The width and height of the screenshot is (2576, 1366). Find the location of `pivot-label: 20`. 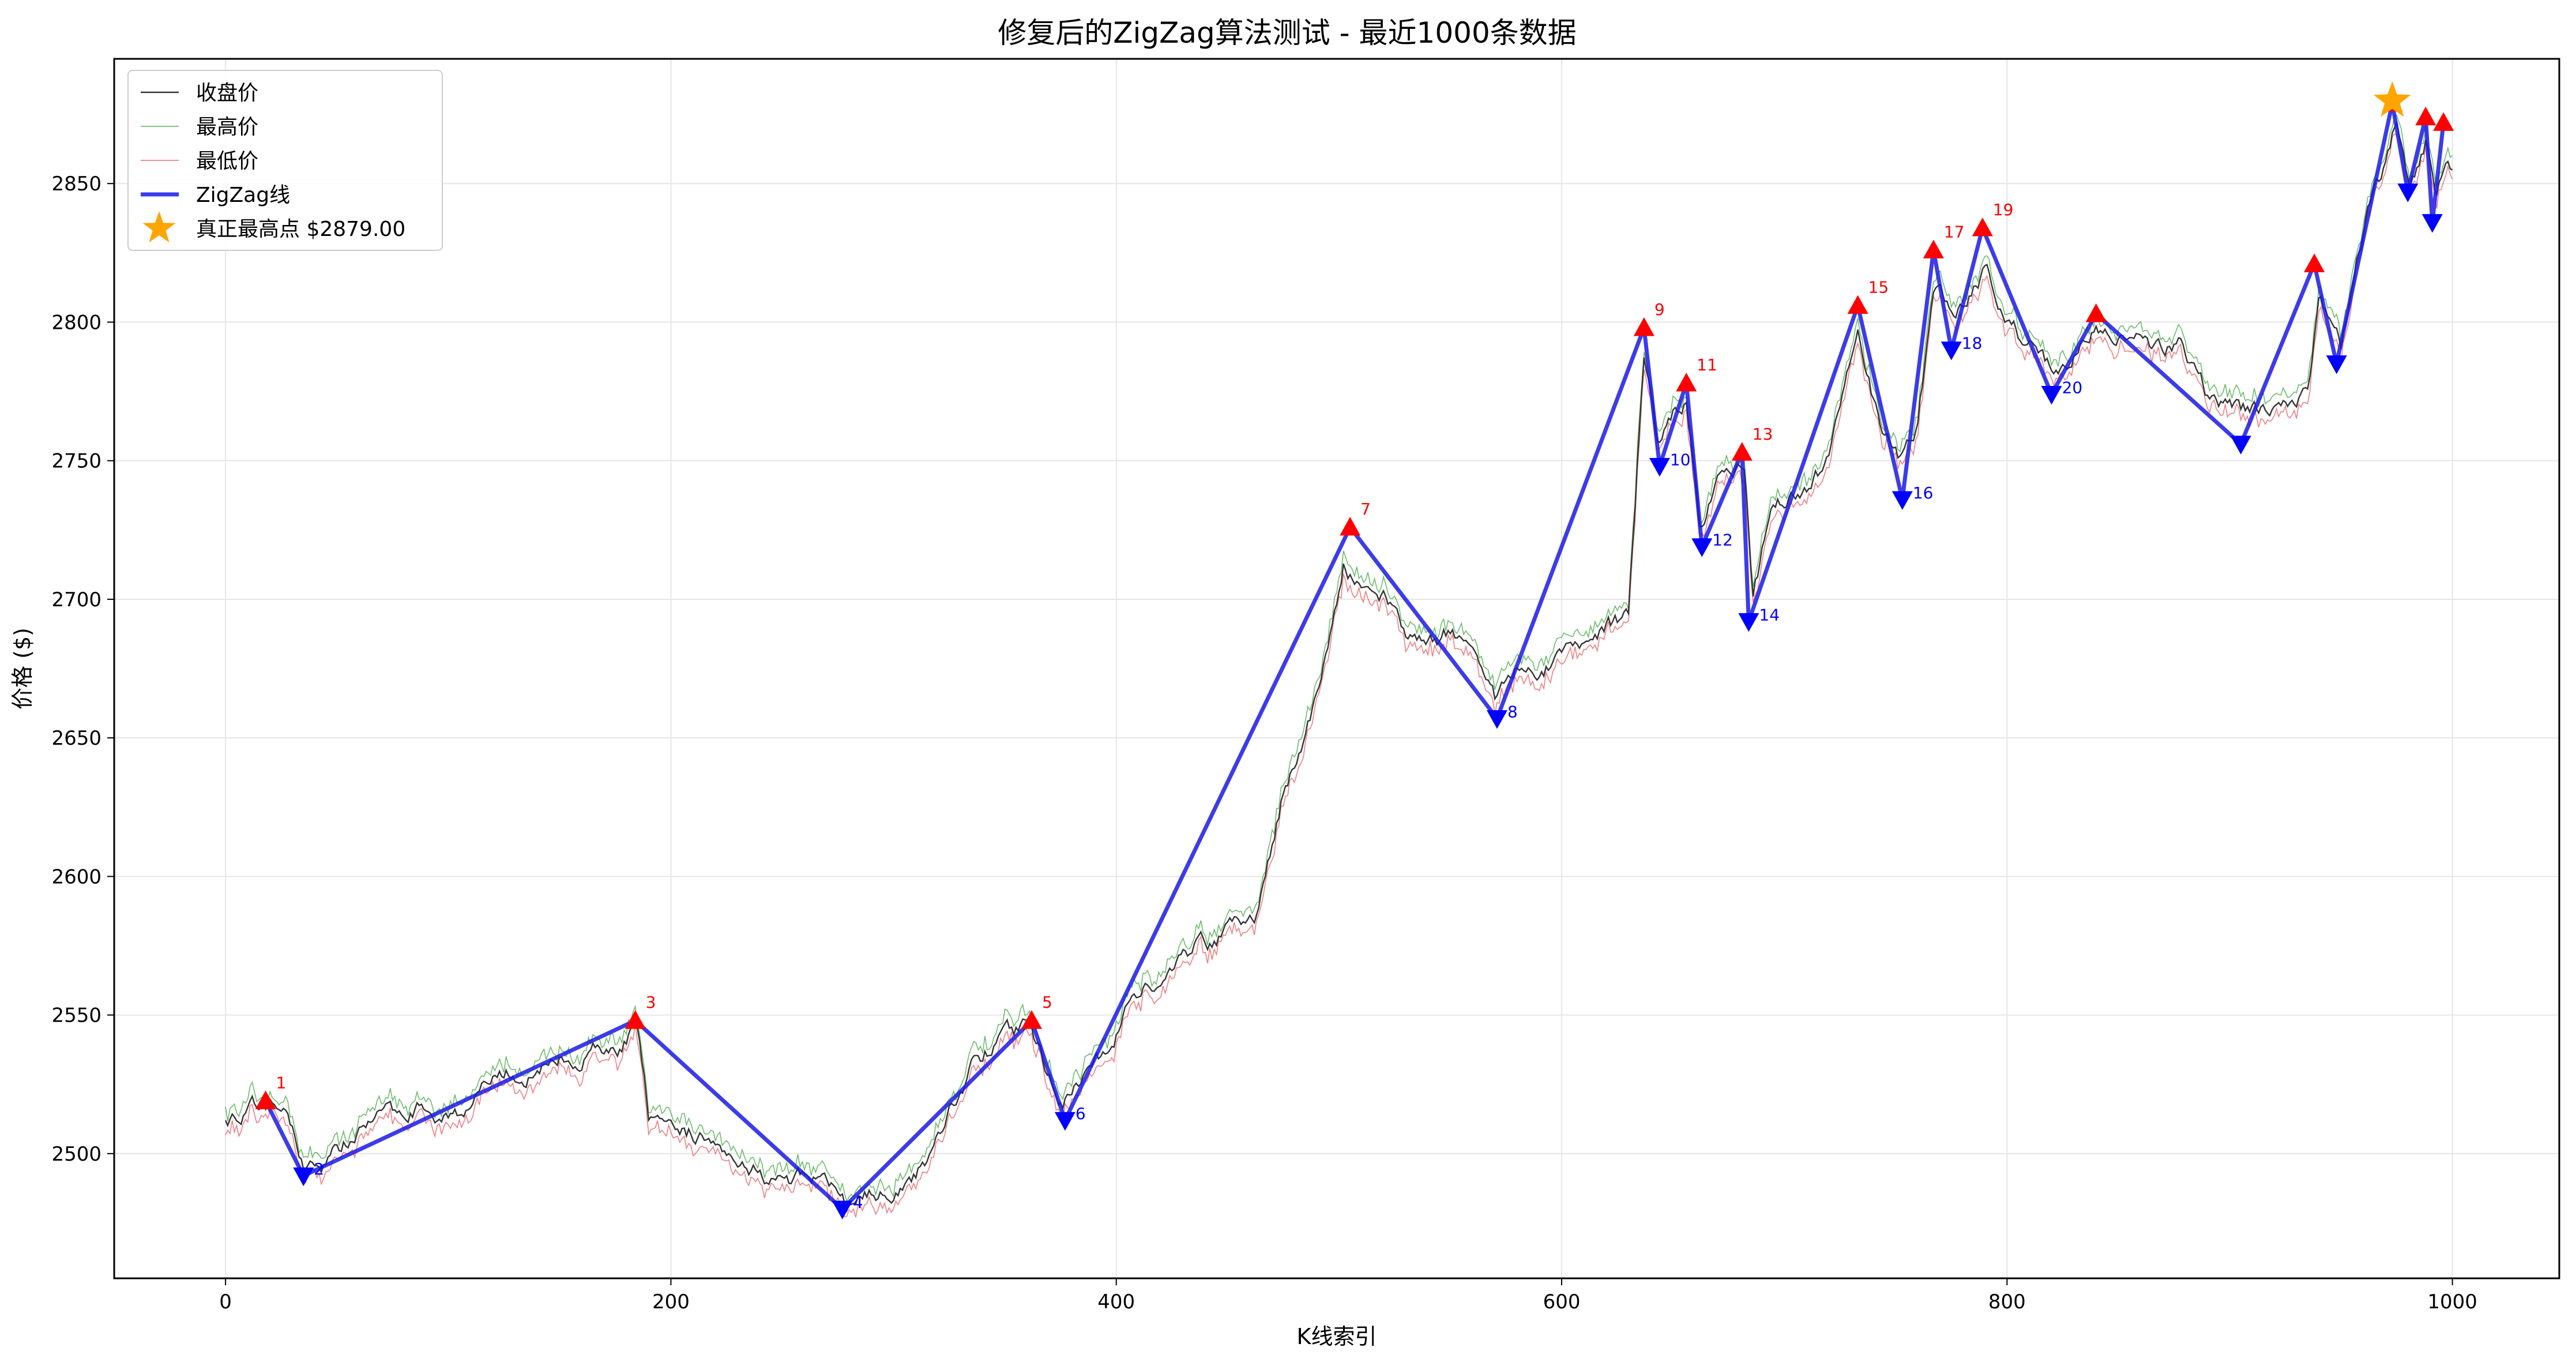

pivot-label: 20 is located at coordinates (2072, 387).